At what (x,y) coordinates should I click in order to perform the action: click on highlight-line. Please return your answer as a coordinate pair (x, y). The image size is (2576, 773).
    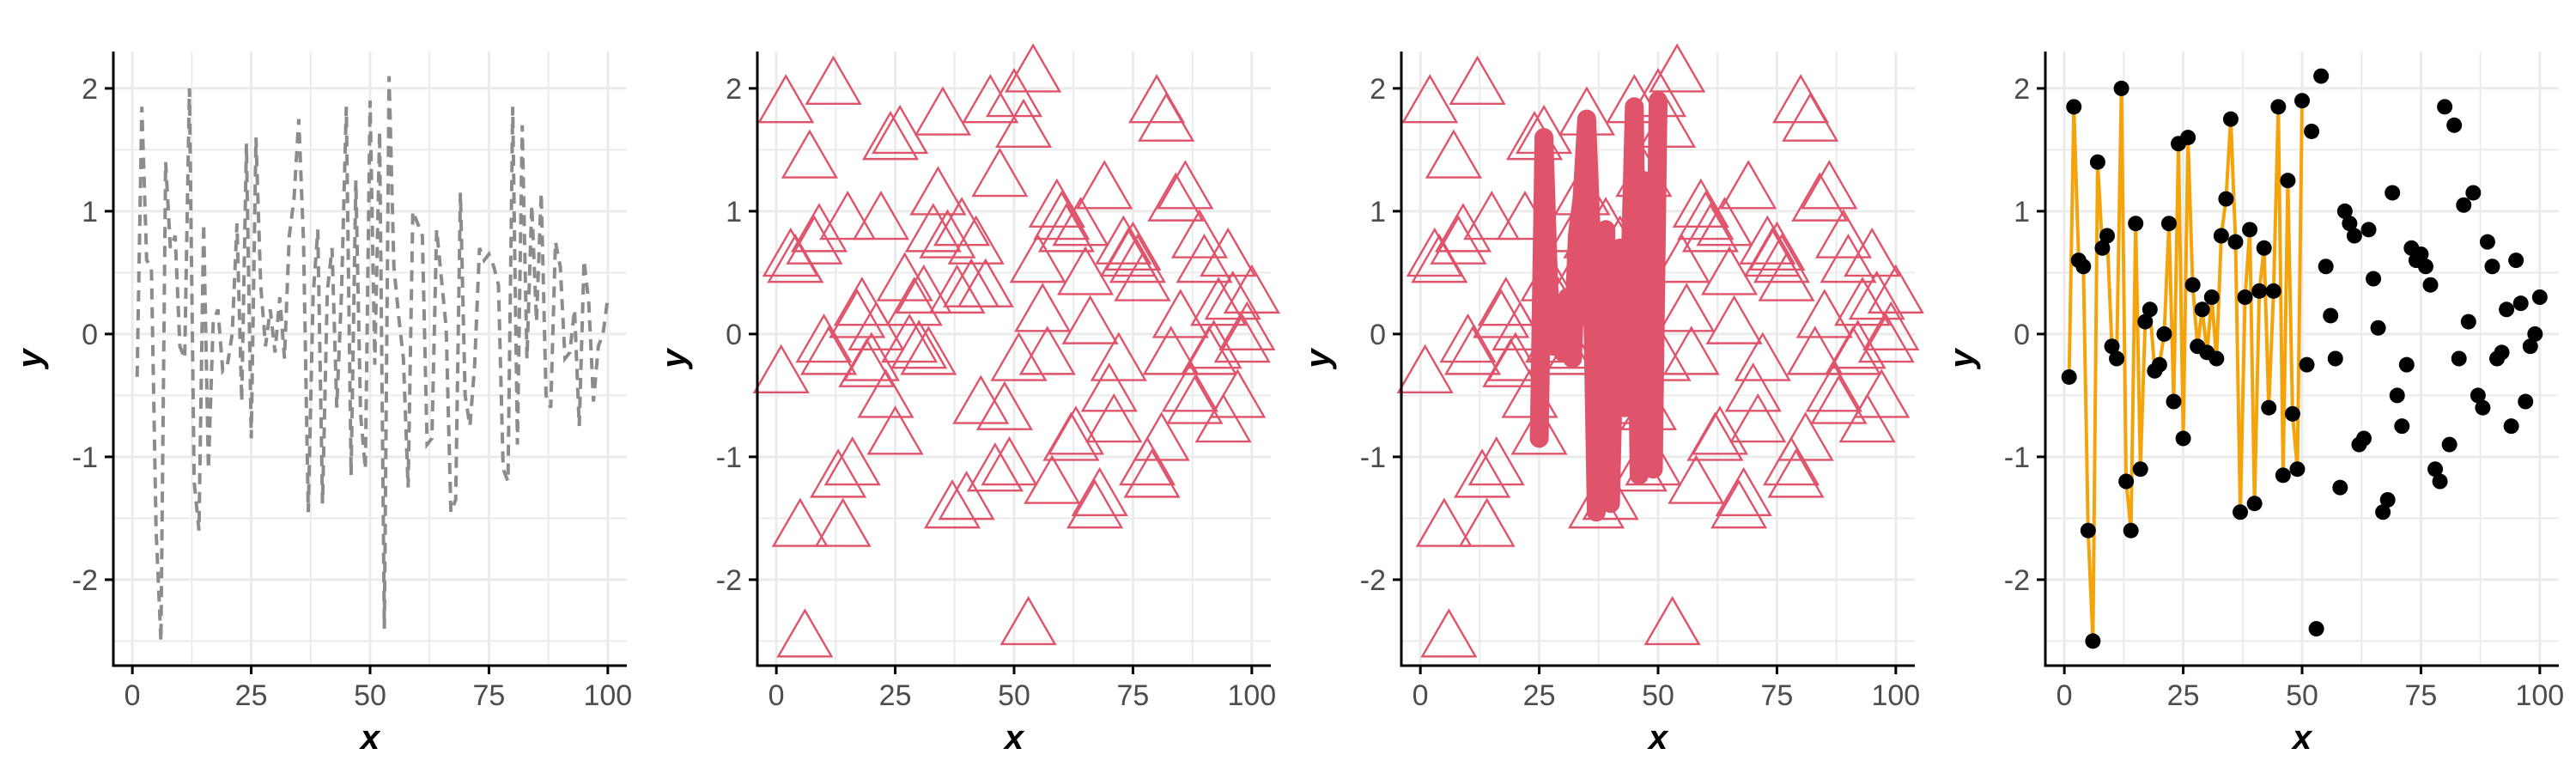
    Looking at the image, I should click on (1598, 306).